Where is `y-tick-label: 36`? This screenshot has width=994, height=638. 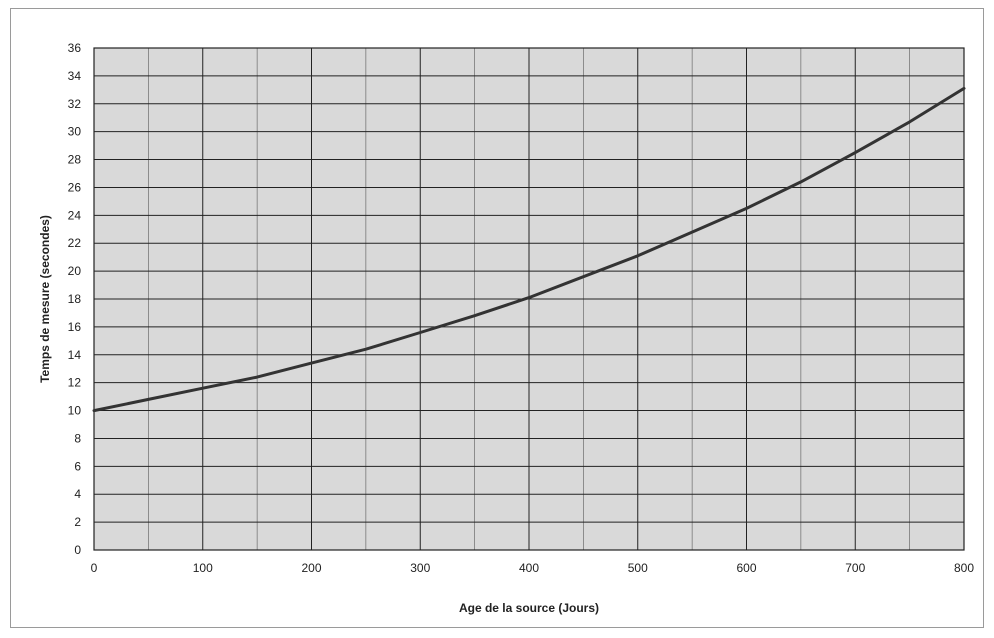 y-tick-label: 36 is located at coordinates (75, 48).